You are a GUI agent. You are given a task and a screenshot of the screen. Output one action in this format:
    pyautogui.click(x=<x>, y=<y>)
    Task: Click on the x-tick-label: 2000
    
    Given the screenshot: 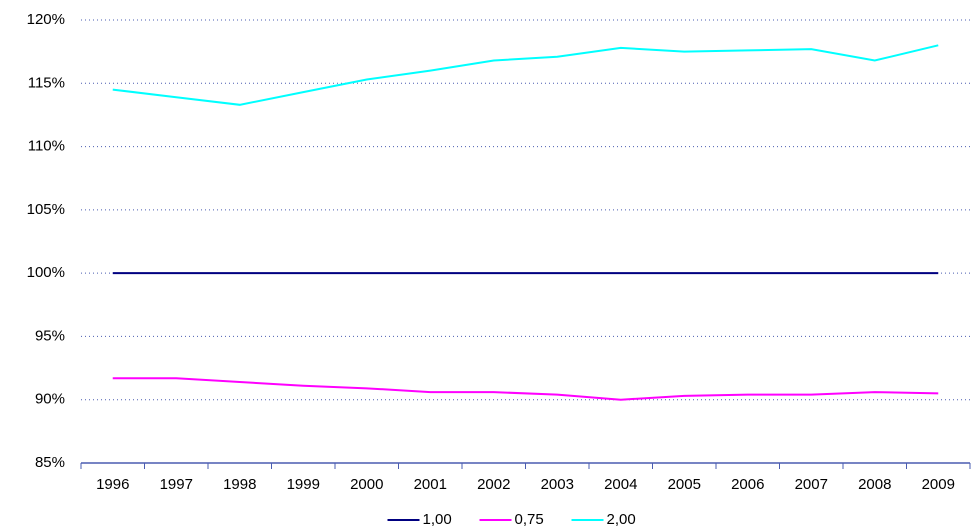 What is the action you would take?
    pyautogui.click(x=366, y=484)
    